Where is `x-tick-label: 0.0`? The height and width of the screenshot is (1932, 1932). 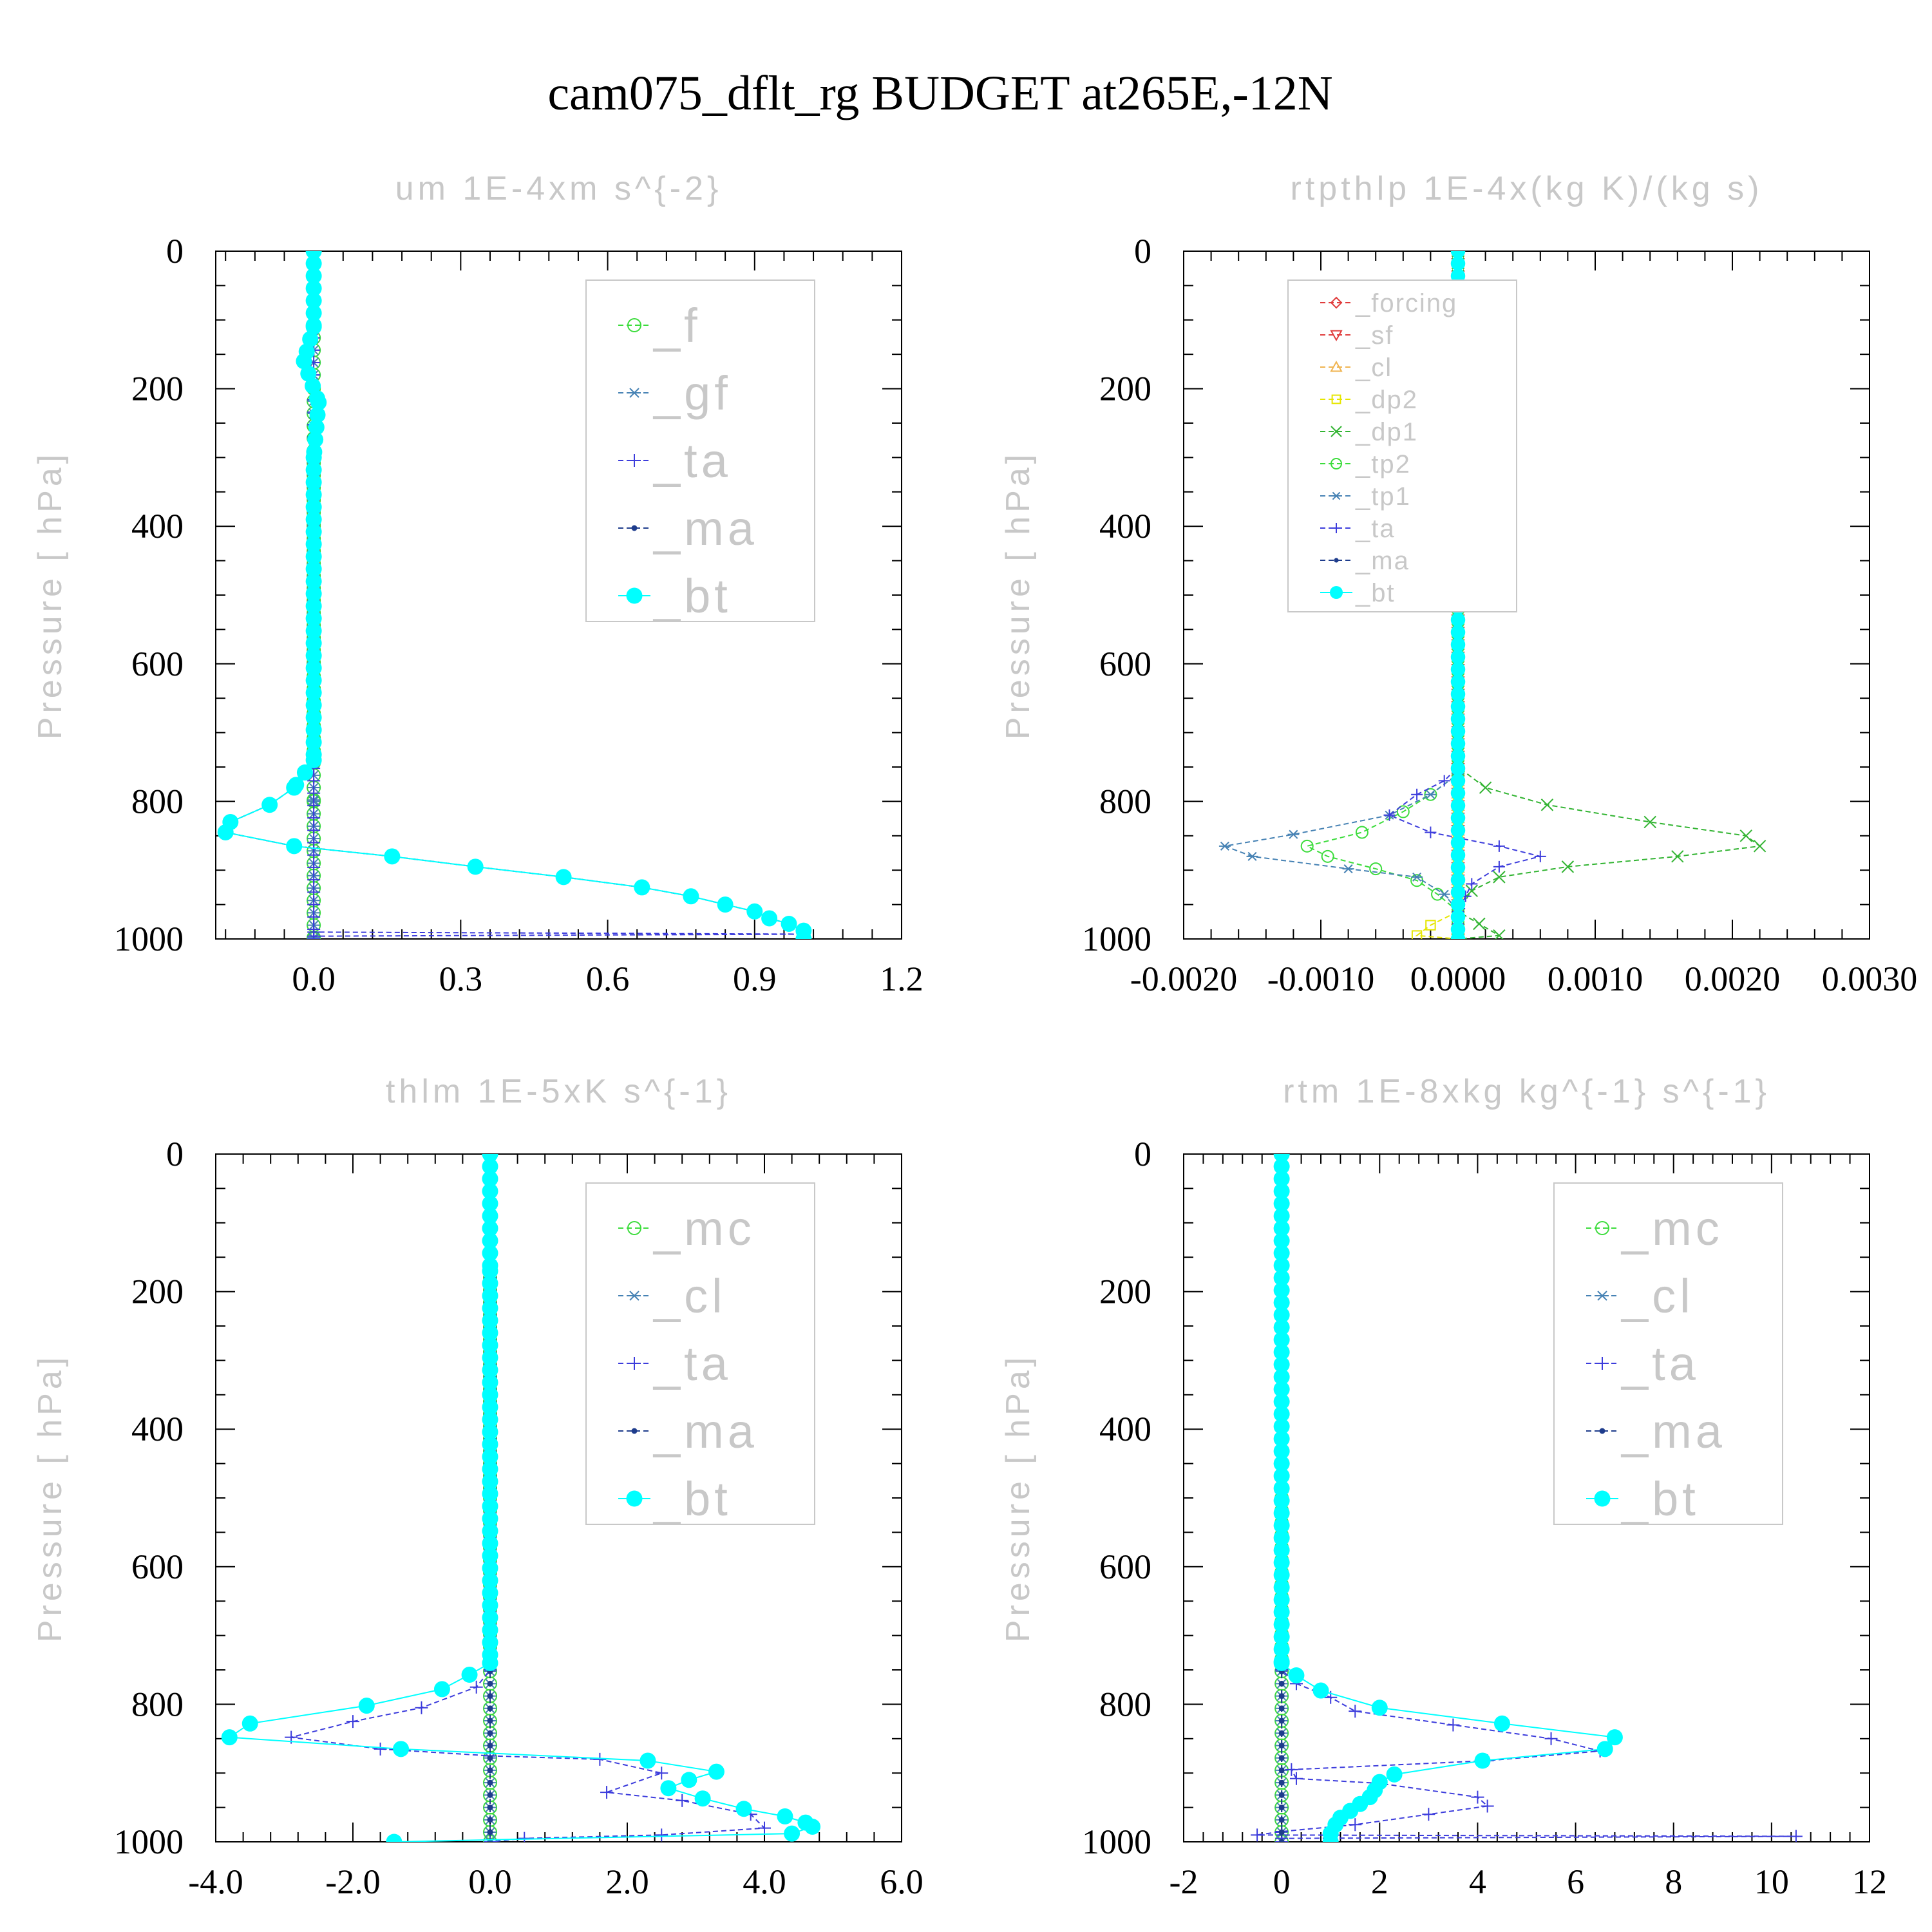 x-tick-label: 0.0 is located at coordinates (314, 979).